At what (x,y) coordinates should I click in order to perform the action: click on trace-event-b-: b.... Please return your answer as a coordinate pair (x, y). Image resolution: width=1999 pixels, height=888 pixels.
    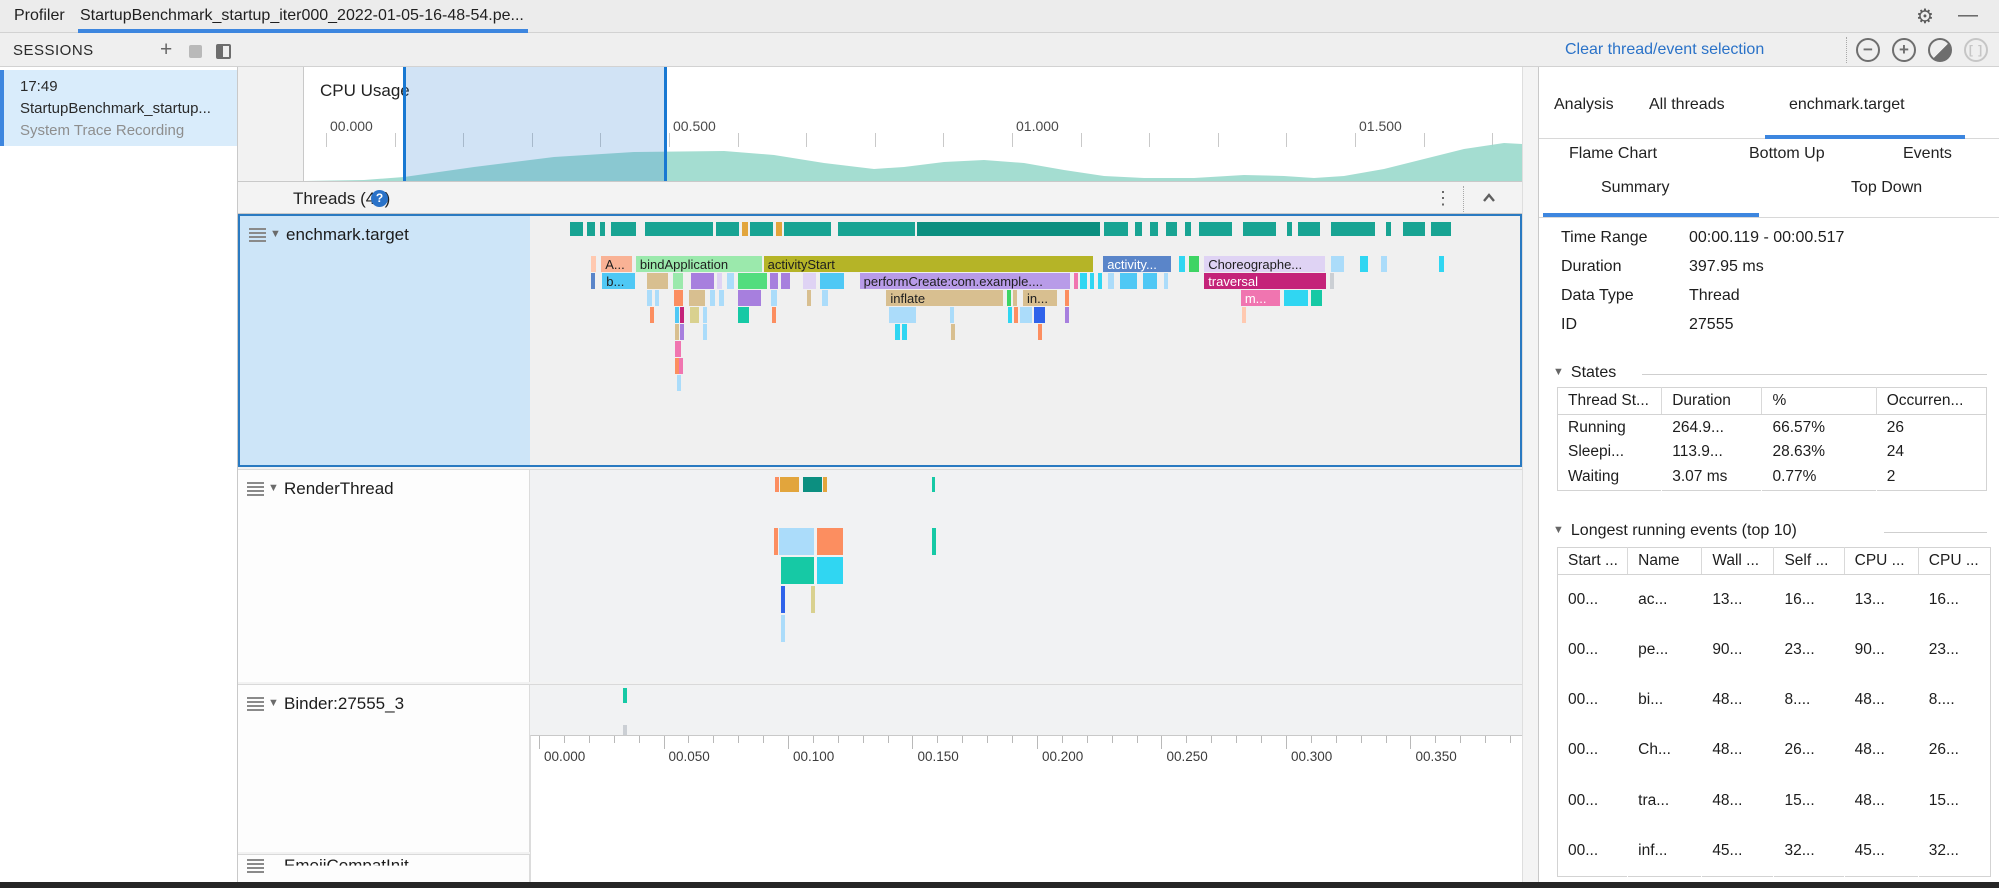
    Looking at the image, I should click on (618, 281).